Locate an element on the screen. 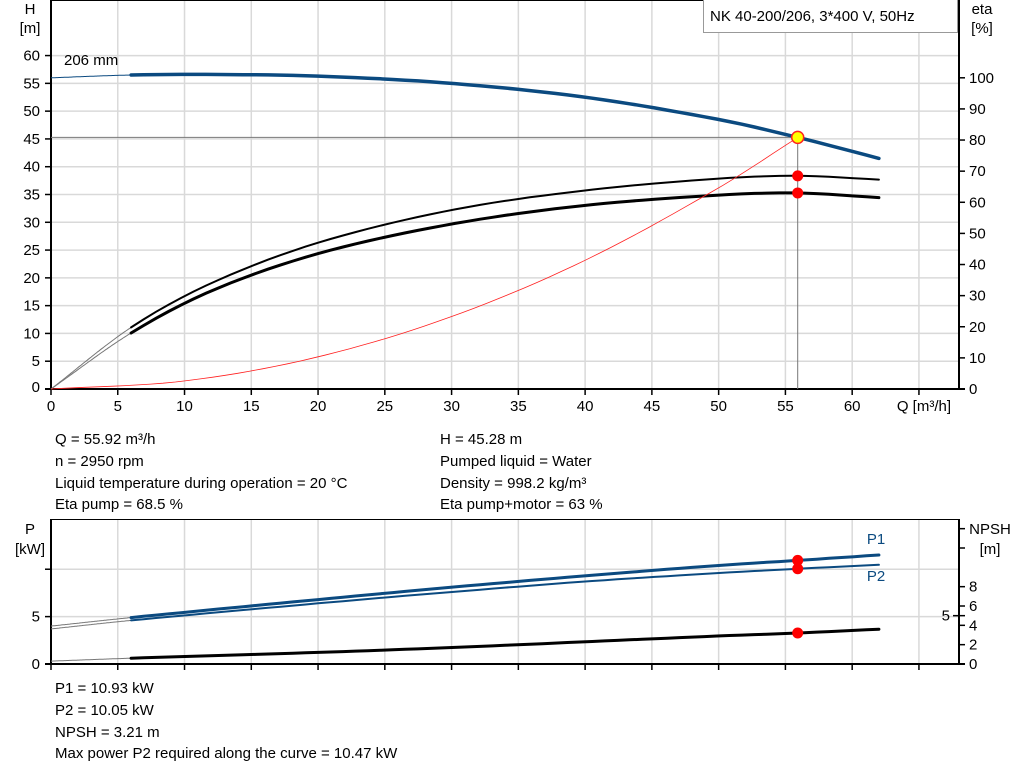 Image resolution: width=1024 pixels, height=781 pixels. eta-tick-label: 0 is located at coordinates (973, 389).